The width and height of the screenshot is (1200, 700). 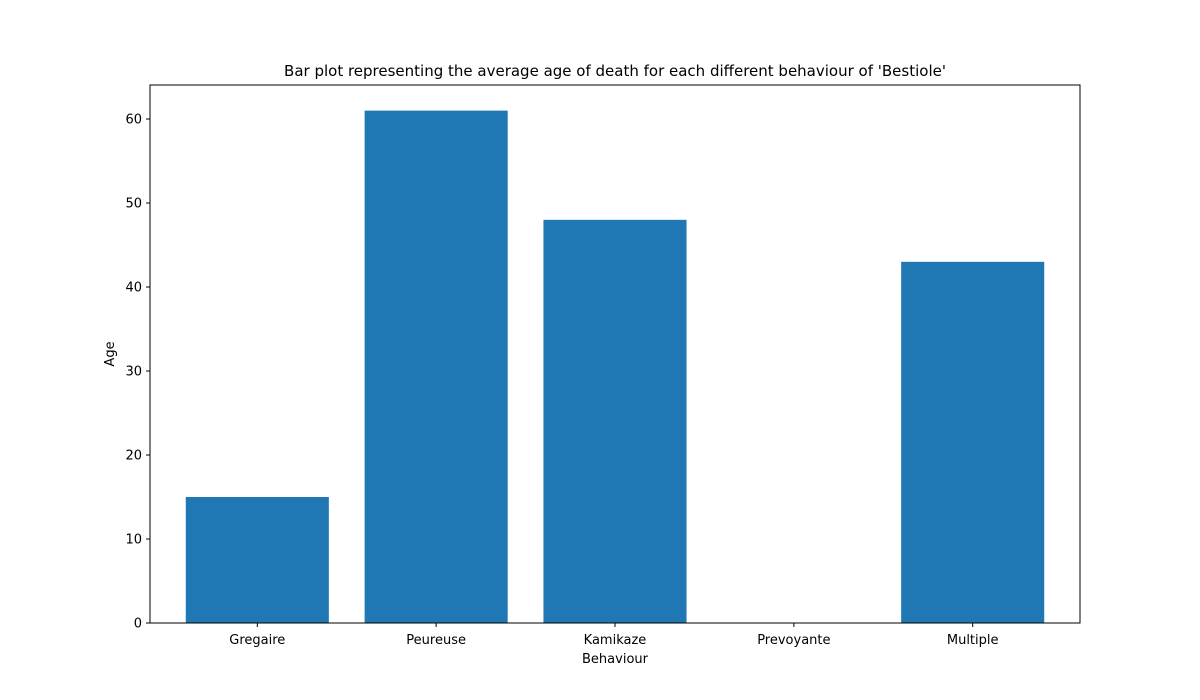 I want to click on y-axis: 0 10 20 30 40 50 60, so click(x=137, y=372).